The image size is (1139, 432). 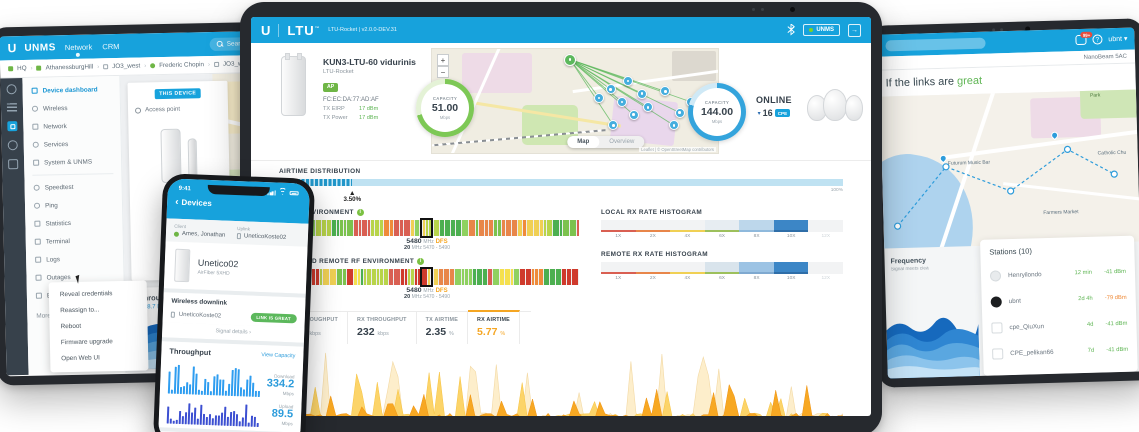 I want to click on sidebar-item-device-dashboard: Device dashboard, so click(x=70, y=90).